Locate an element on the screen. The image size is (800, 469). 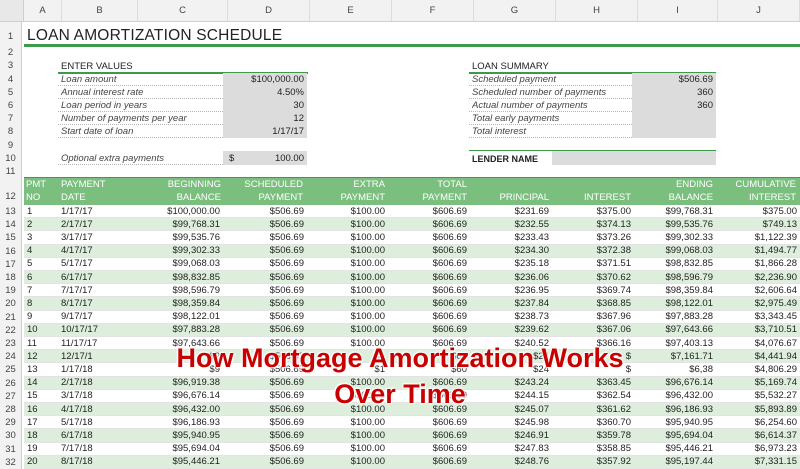
cell-interest: $368.85 is located at coordinates (613, 303).